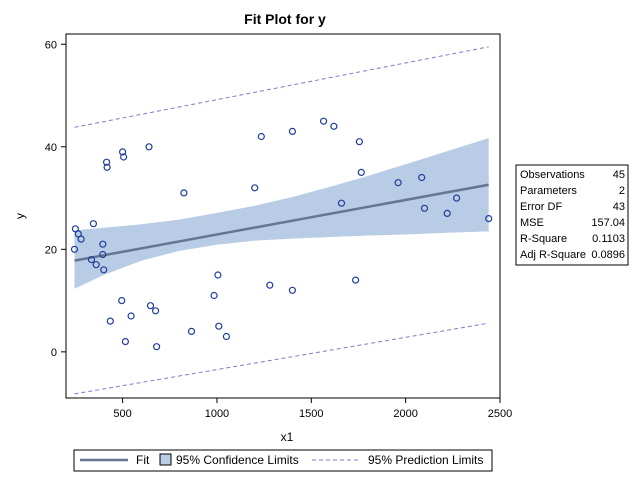 The height and width of the screenshot is (485, 640). Describe the element at coordinates (51, 45) in the screenshot. I see `y-tick-label: 60` at that location.